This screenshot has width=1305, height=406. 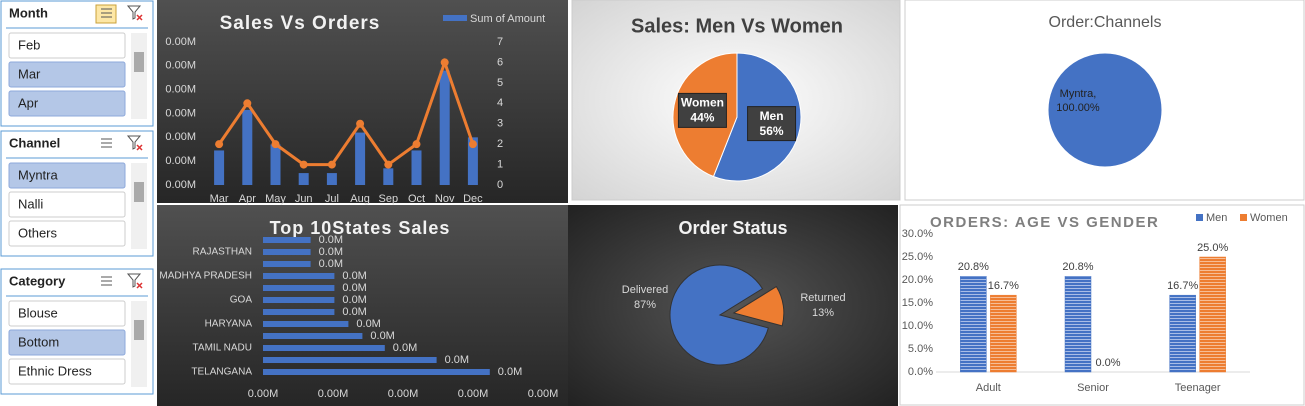 I want to click on slice-label: Returned, so click(x=822, y=298).